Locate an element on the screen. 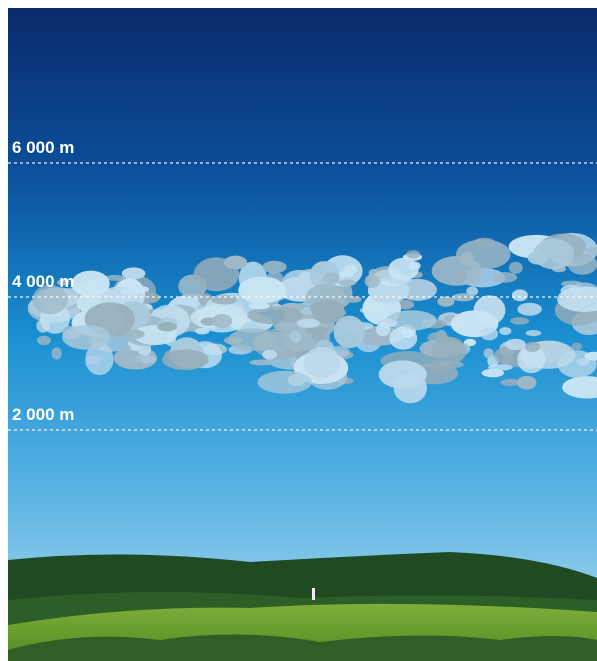 The width and height of the screenshot is (597, 661). tower is located at coordinates (313, 594).